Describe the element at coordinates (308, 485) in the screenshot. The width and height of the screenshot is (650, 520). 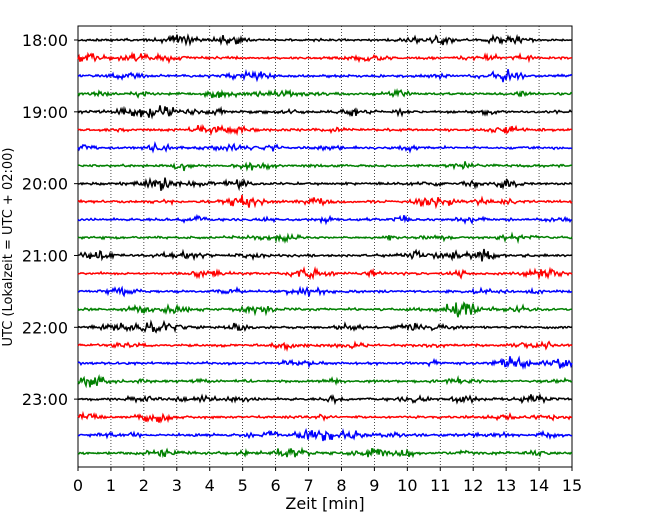
I see `x-tick-label: 7` at that location.